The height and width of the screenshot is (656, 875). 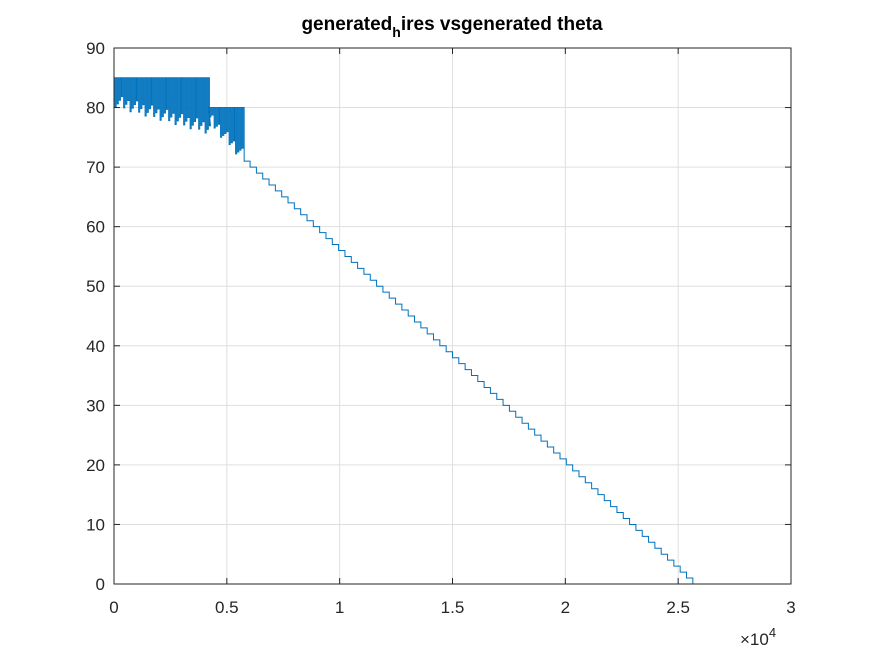 What do you see at coordinates (227, 607) in the screenshot?
I see `x-tick-label: 0.5` at bounding box center [227, 607].